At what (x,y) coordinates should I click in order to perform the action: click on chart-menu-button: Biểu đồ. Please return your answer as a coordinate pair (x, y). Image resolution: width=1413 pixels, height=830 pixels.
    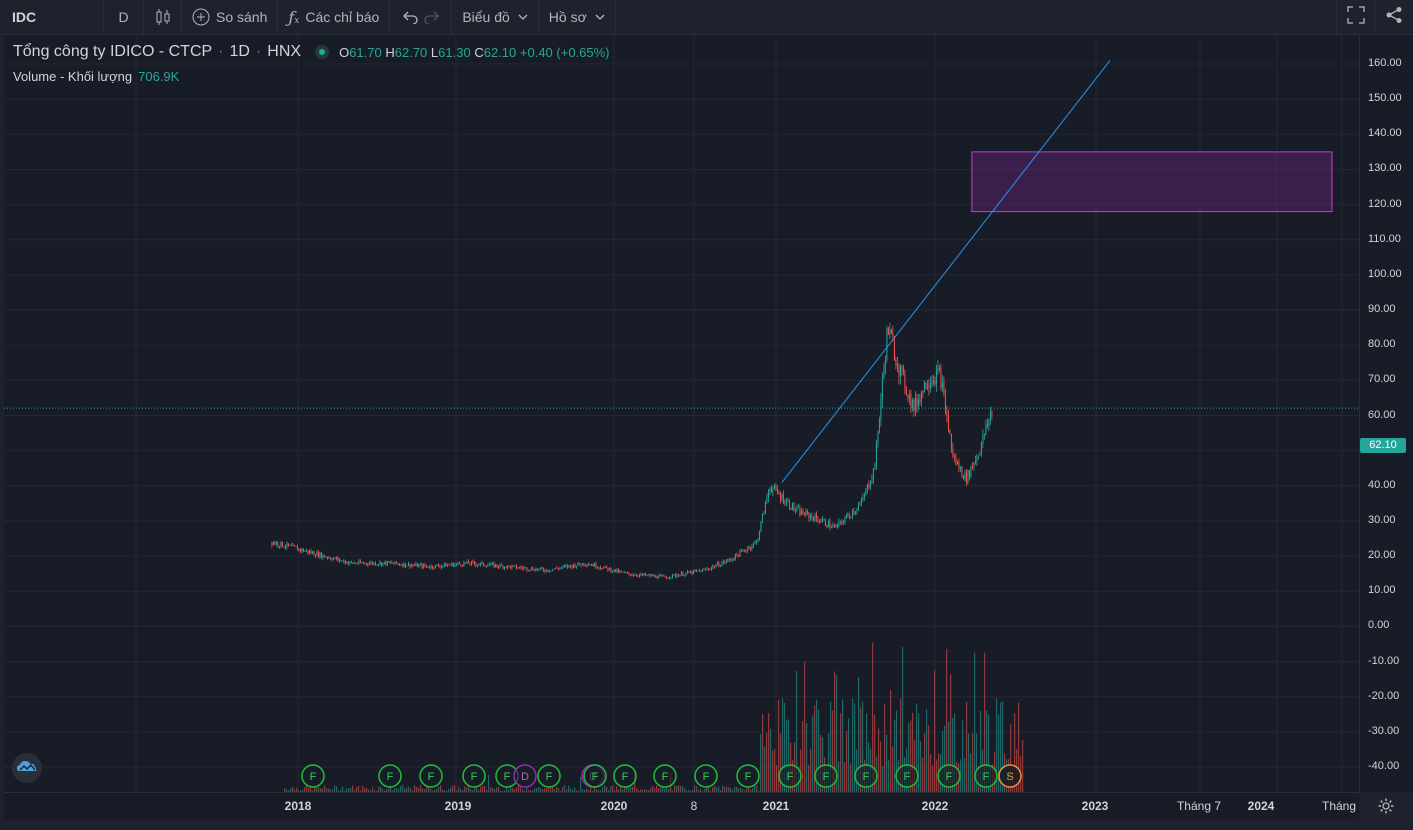
    Looking at the image, I should click on (495, 17).